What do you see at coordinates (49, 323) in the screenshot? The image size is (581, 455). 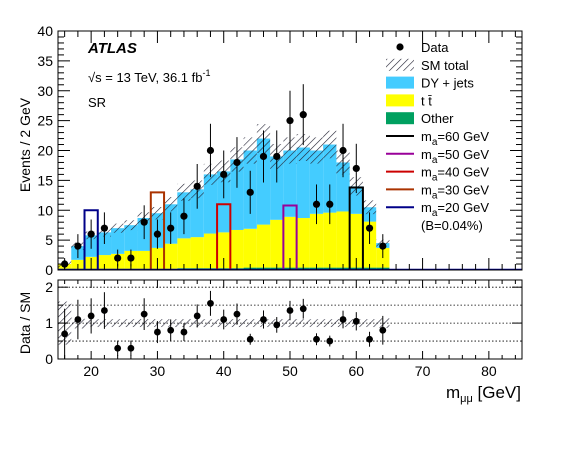 I see `ratio-y-tick-label: 1` at bounding box center [49, 323].